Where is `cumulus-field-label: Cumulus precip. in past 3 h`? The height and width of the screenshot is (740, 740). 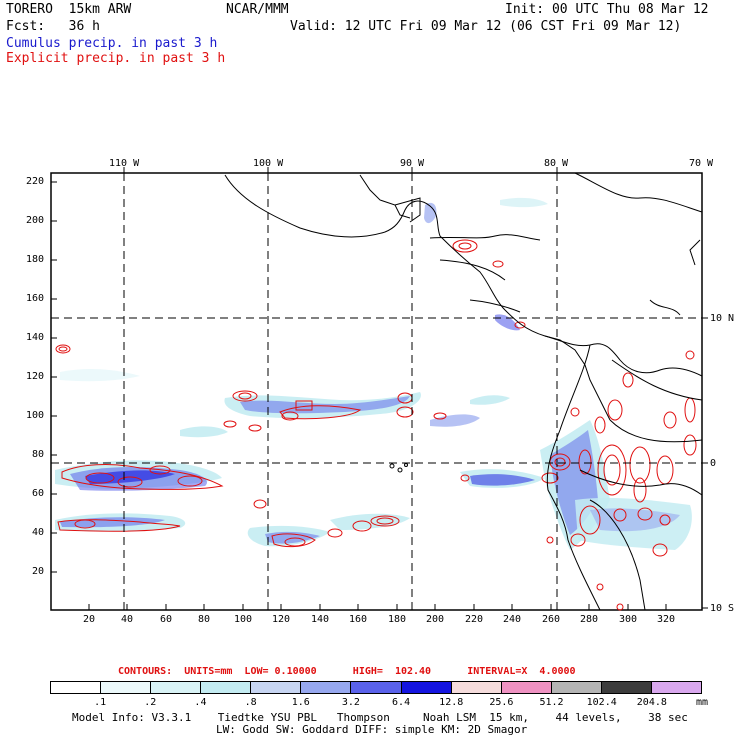
cumulus-field-label: Cumulus precip. in past 3 h is located at coordinates (112, 43).